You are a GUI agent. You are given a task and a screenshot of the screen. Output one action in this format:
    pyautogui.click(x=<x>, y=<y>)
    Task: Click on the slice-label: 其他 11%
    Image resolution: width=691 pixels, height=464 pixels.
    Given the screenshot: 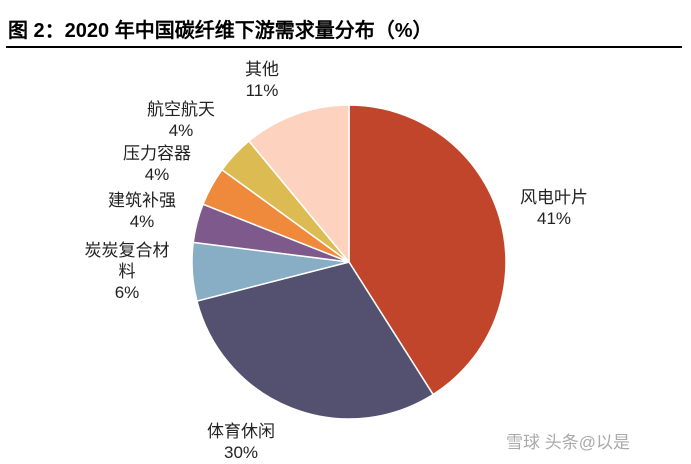 What is the action you would take?
    pyautogui.click(x=262, y=80)
    